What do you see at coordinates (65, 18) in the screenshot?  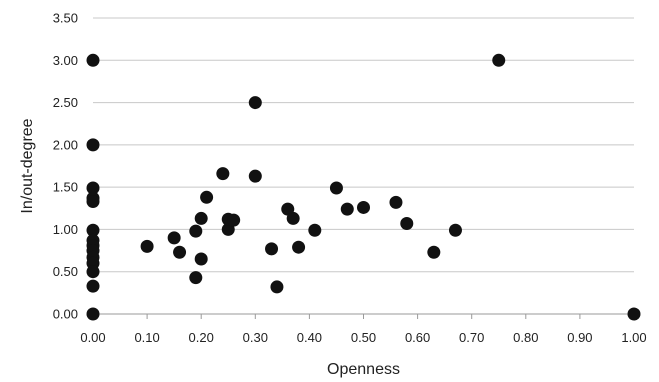 I see `y-tick-label: 3.50` at bounding box center [65, 18].